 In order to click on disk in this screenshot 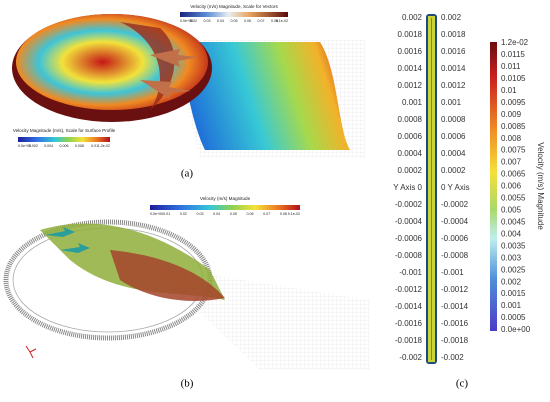, I will do `click(112, 62)`.